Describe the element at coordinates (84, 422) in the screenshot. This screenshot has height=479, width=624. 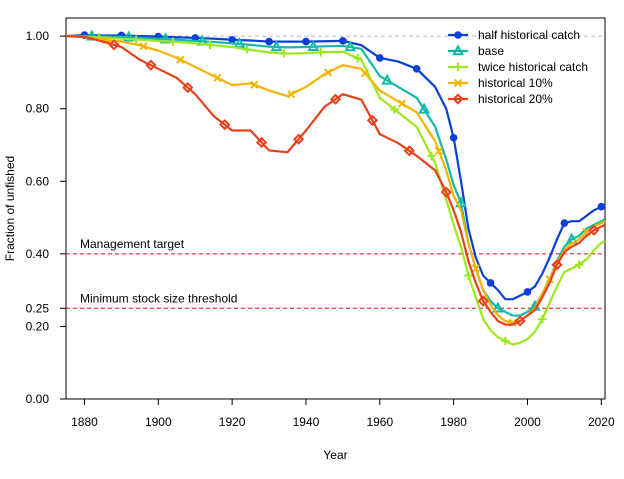
I see `x-tick-label: 1880` at that location.